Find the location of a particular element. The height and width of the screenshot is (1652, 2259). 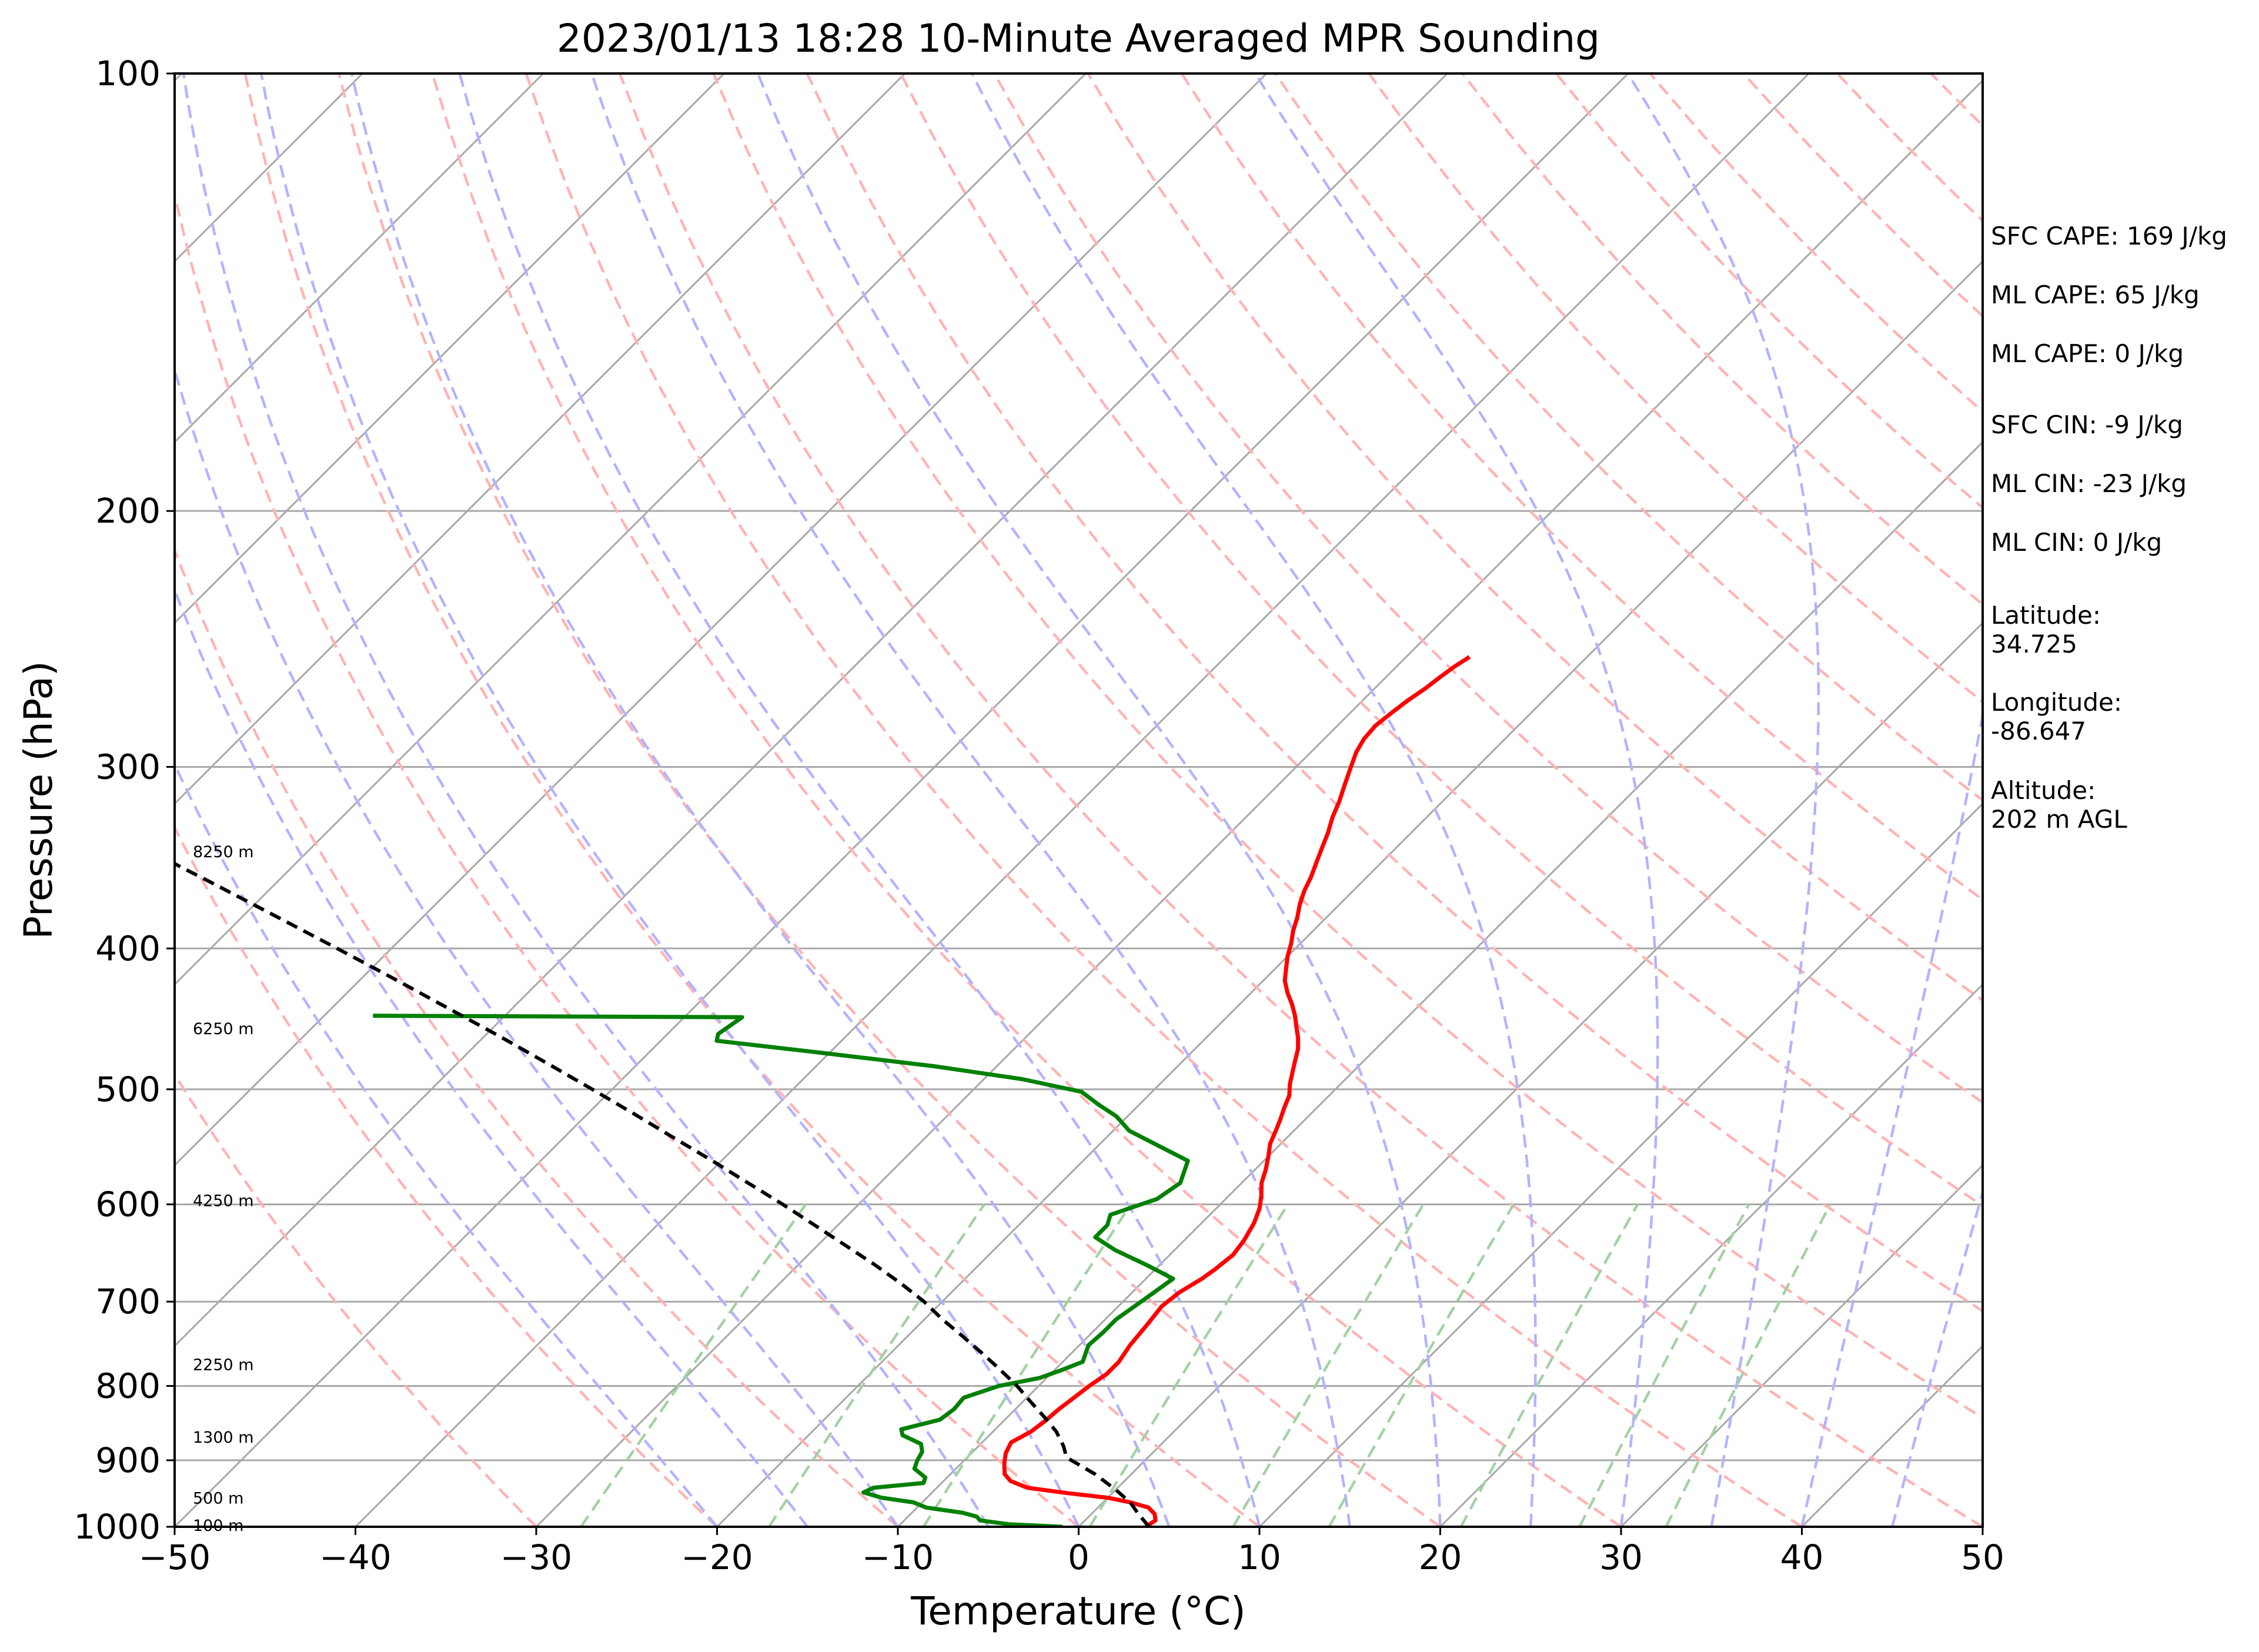

x-tick-label: −50 is located at coordinates (174, 1557).